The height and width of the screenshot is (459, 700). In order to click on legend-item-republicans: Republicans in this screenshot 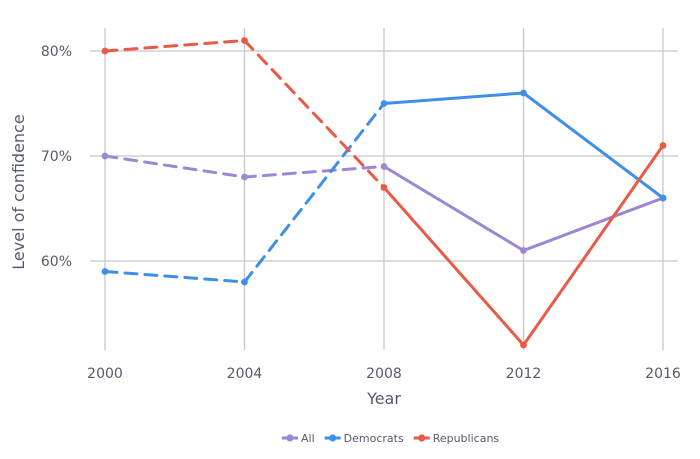, I will do `click(456, 438)`.